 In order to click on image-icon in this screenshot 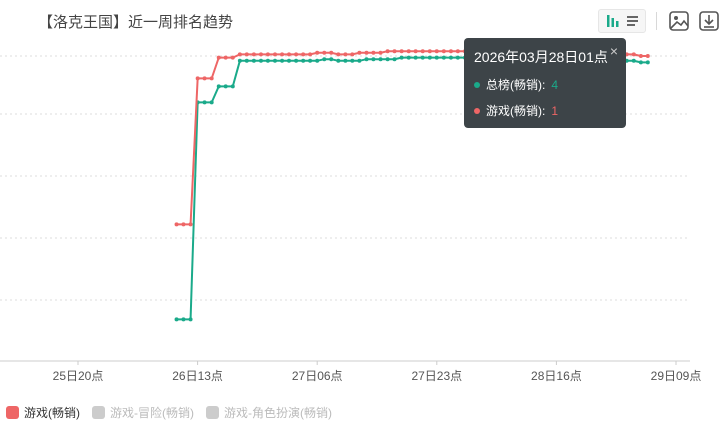, I will do `click(679, 21)`.